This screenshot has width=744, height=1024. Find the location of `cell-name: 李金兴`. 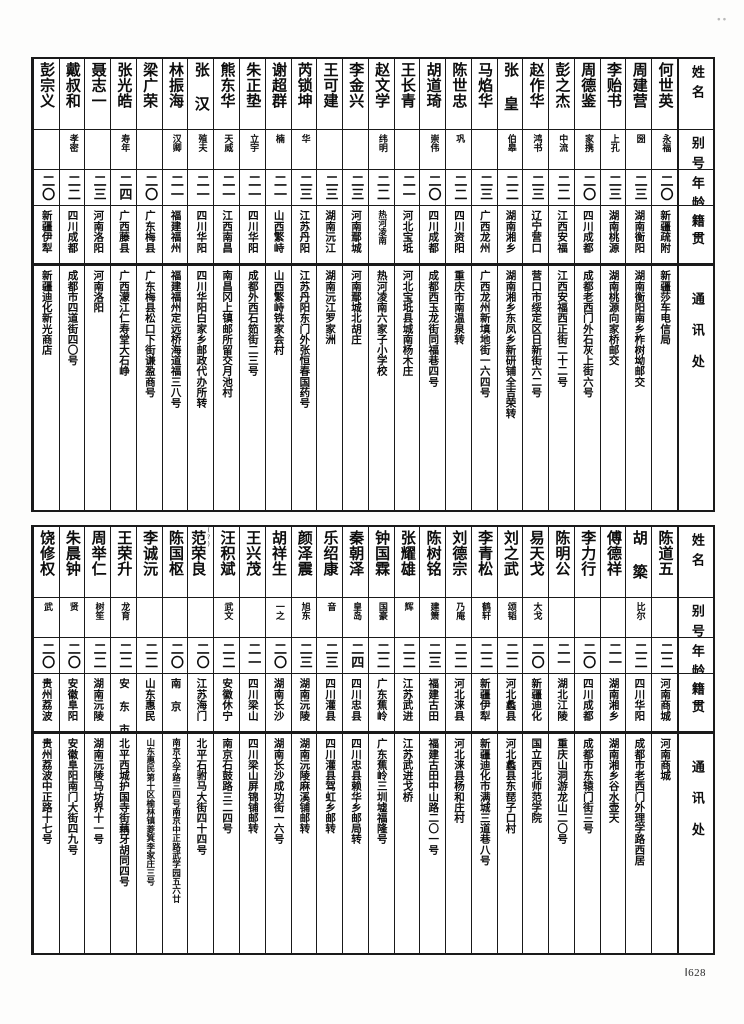

cell-name: 李金兴 is located at coordinates (355, 94).